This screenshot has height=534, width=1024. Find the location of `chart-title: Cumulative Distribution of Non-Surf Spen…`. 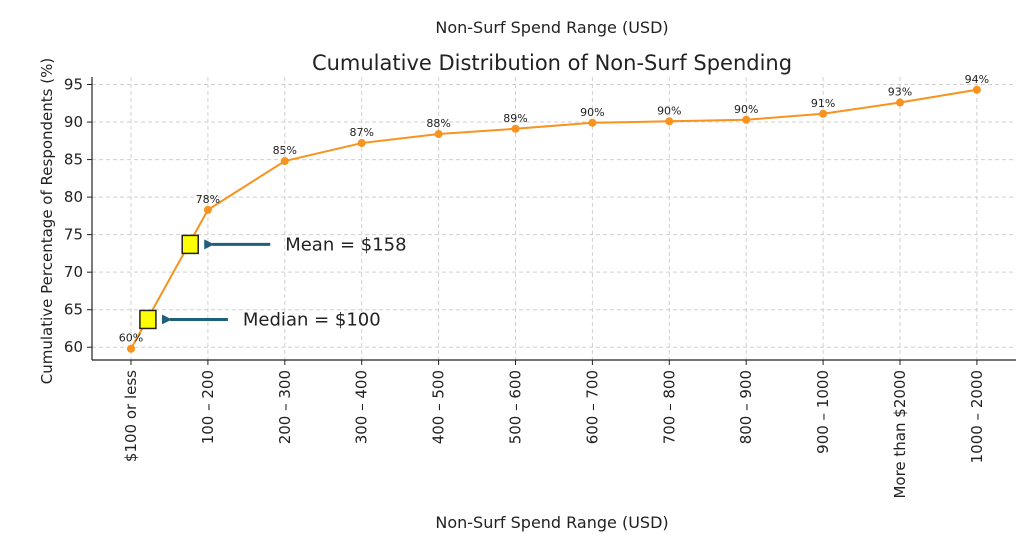

chart-title: Cumulative Distribution of Non-Surf Spen… is located at coordinates (552, 63).